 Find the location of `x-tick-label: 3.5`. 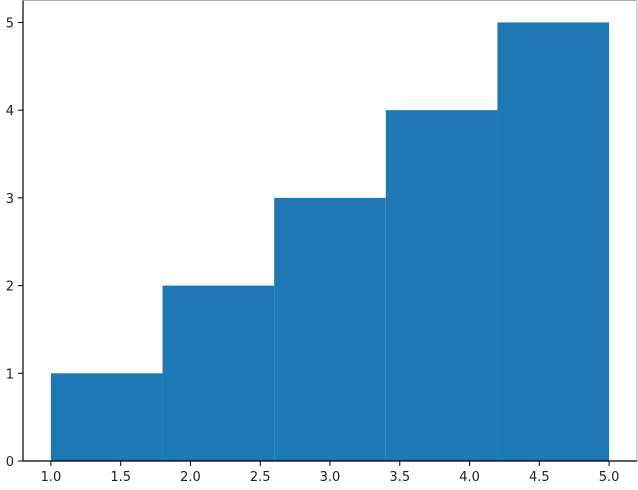

x-tick-label: 3.5 is located at coordinates (399, 477).